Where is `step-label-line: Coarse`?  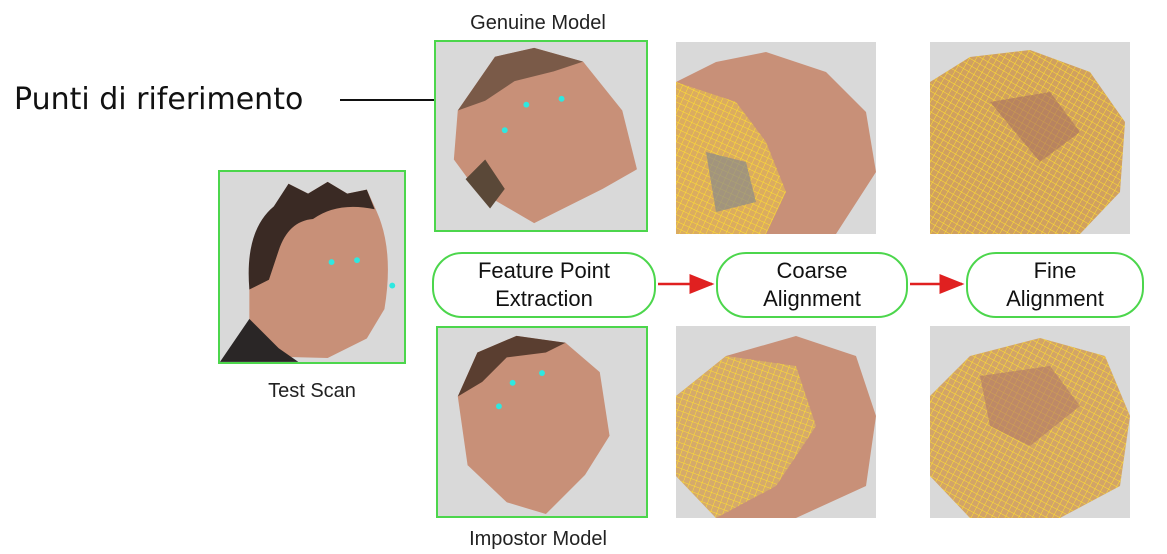 step-label-line: Coarse is located at coordinates (812, 270).